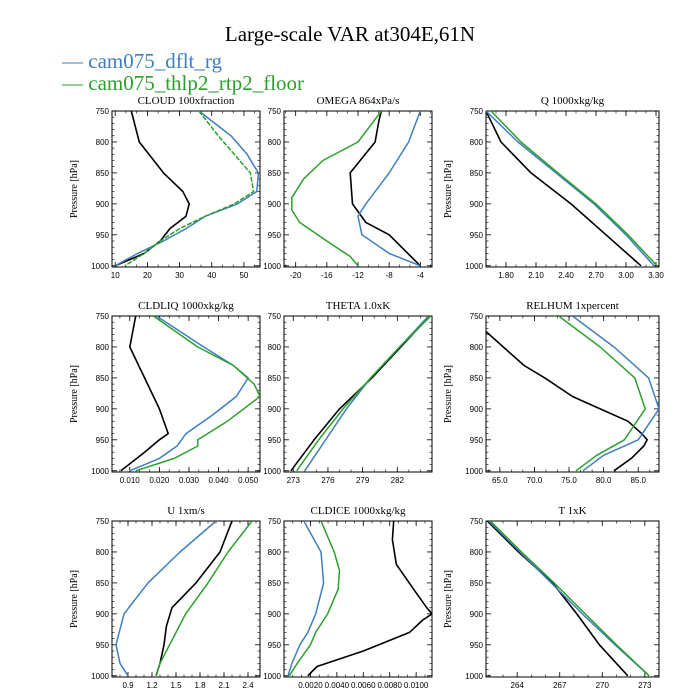  Describe the element at coordinates (219, 480) in the screenshot. I see `x-tick-label: 0.040` at that location.